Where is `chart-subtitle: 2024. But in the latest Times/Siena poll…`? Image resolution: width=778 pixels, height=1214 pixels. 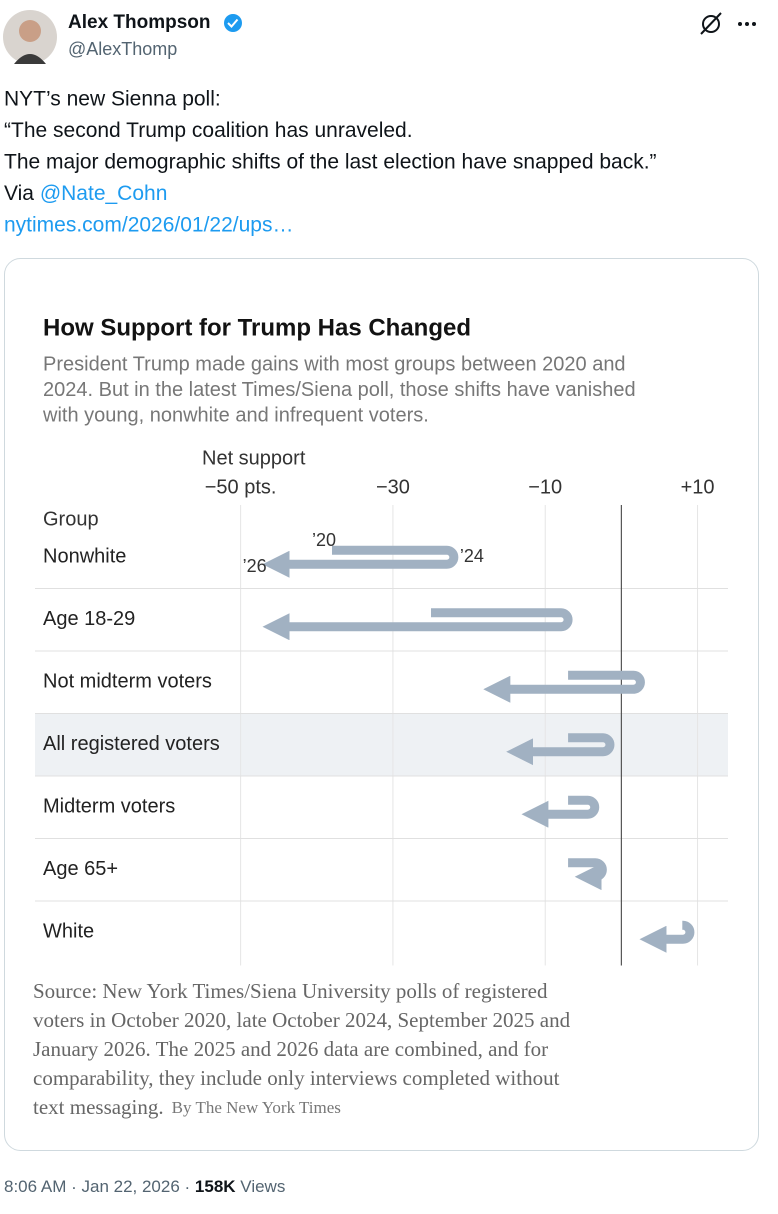 chart-subtitle: 2024. But in the latest Times/Siena poll… is located at coordinates (339, 390).